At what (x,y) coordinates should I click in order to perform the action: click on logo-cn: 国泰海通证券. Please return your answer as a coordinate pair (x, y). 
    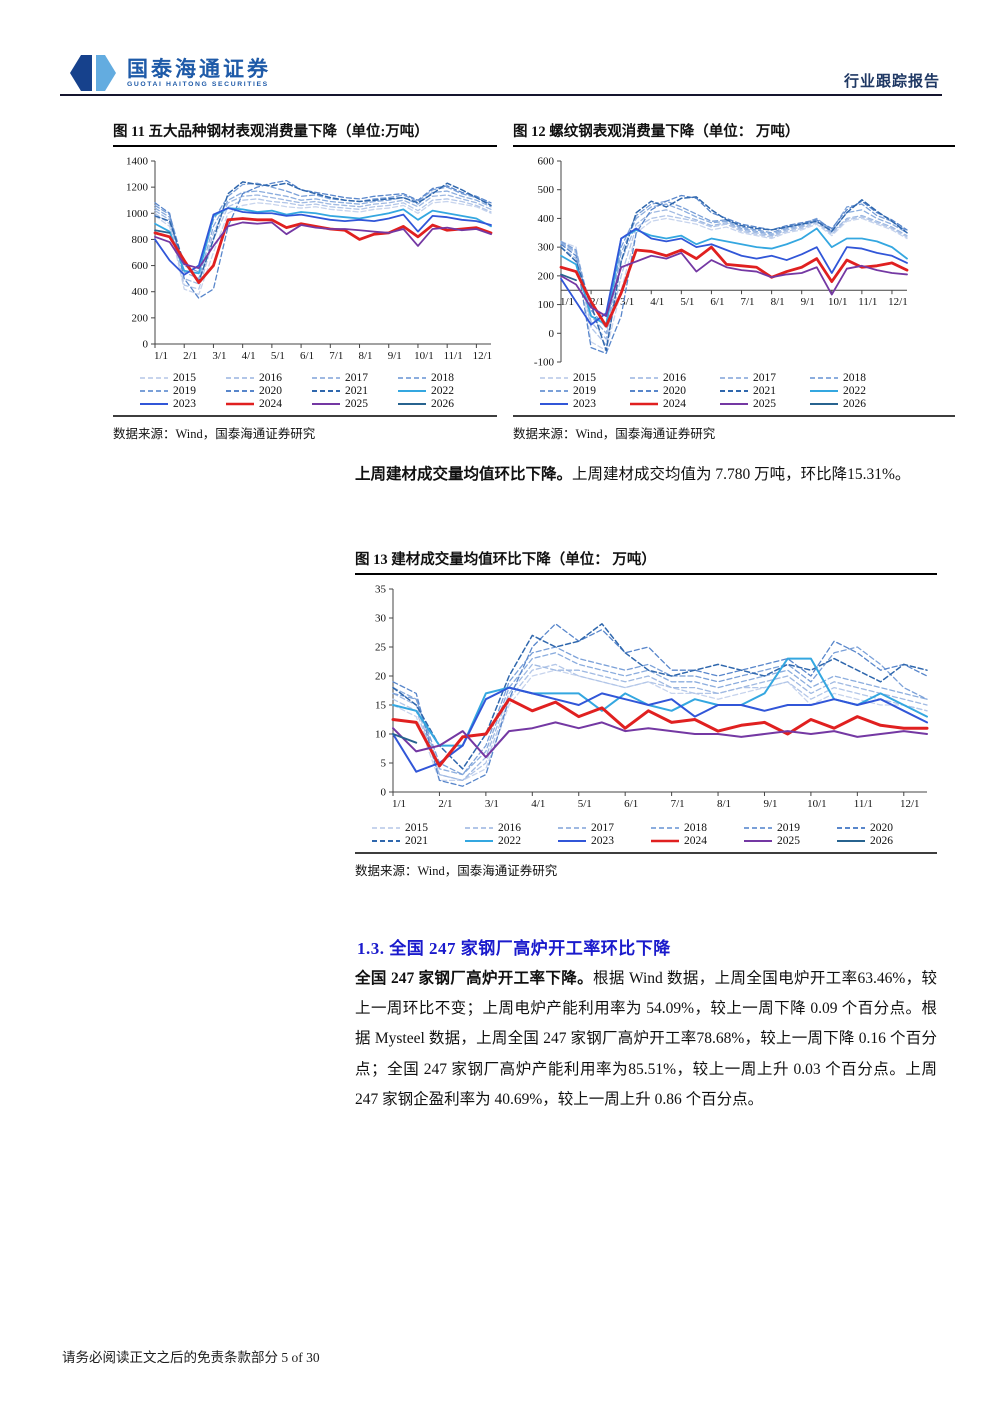
    Looking at the image, I should click on (199, 69).